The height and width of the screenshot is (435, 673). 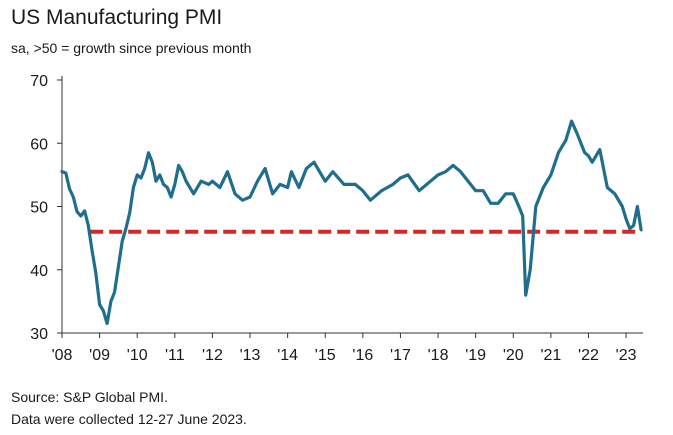 What do you see at coordinates (588, 355) in the screenshot?
I see `x-tick-label: '22` at bounding box center [588, 355].